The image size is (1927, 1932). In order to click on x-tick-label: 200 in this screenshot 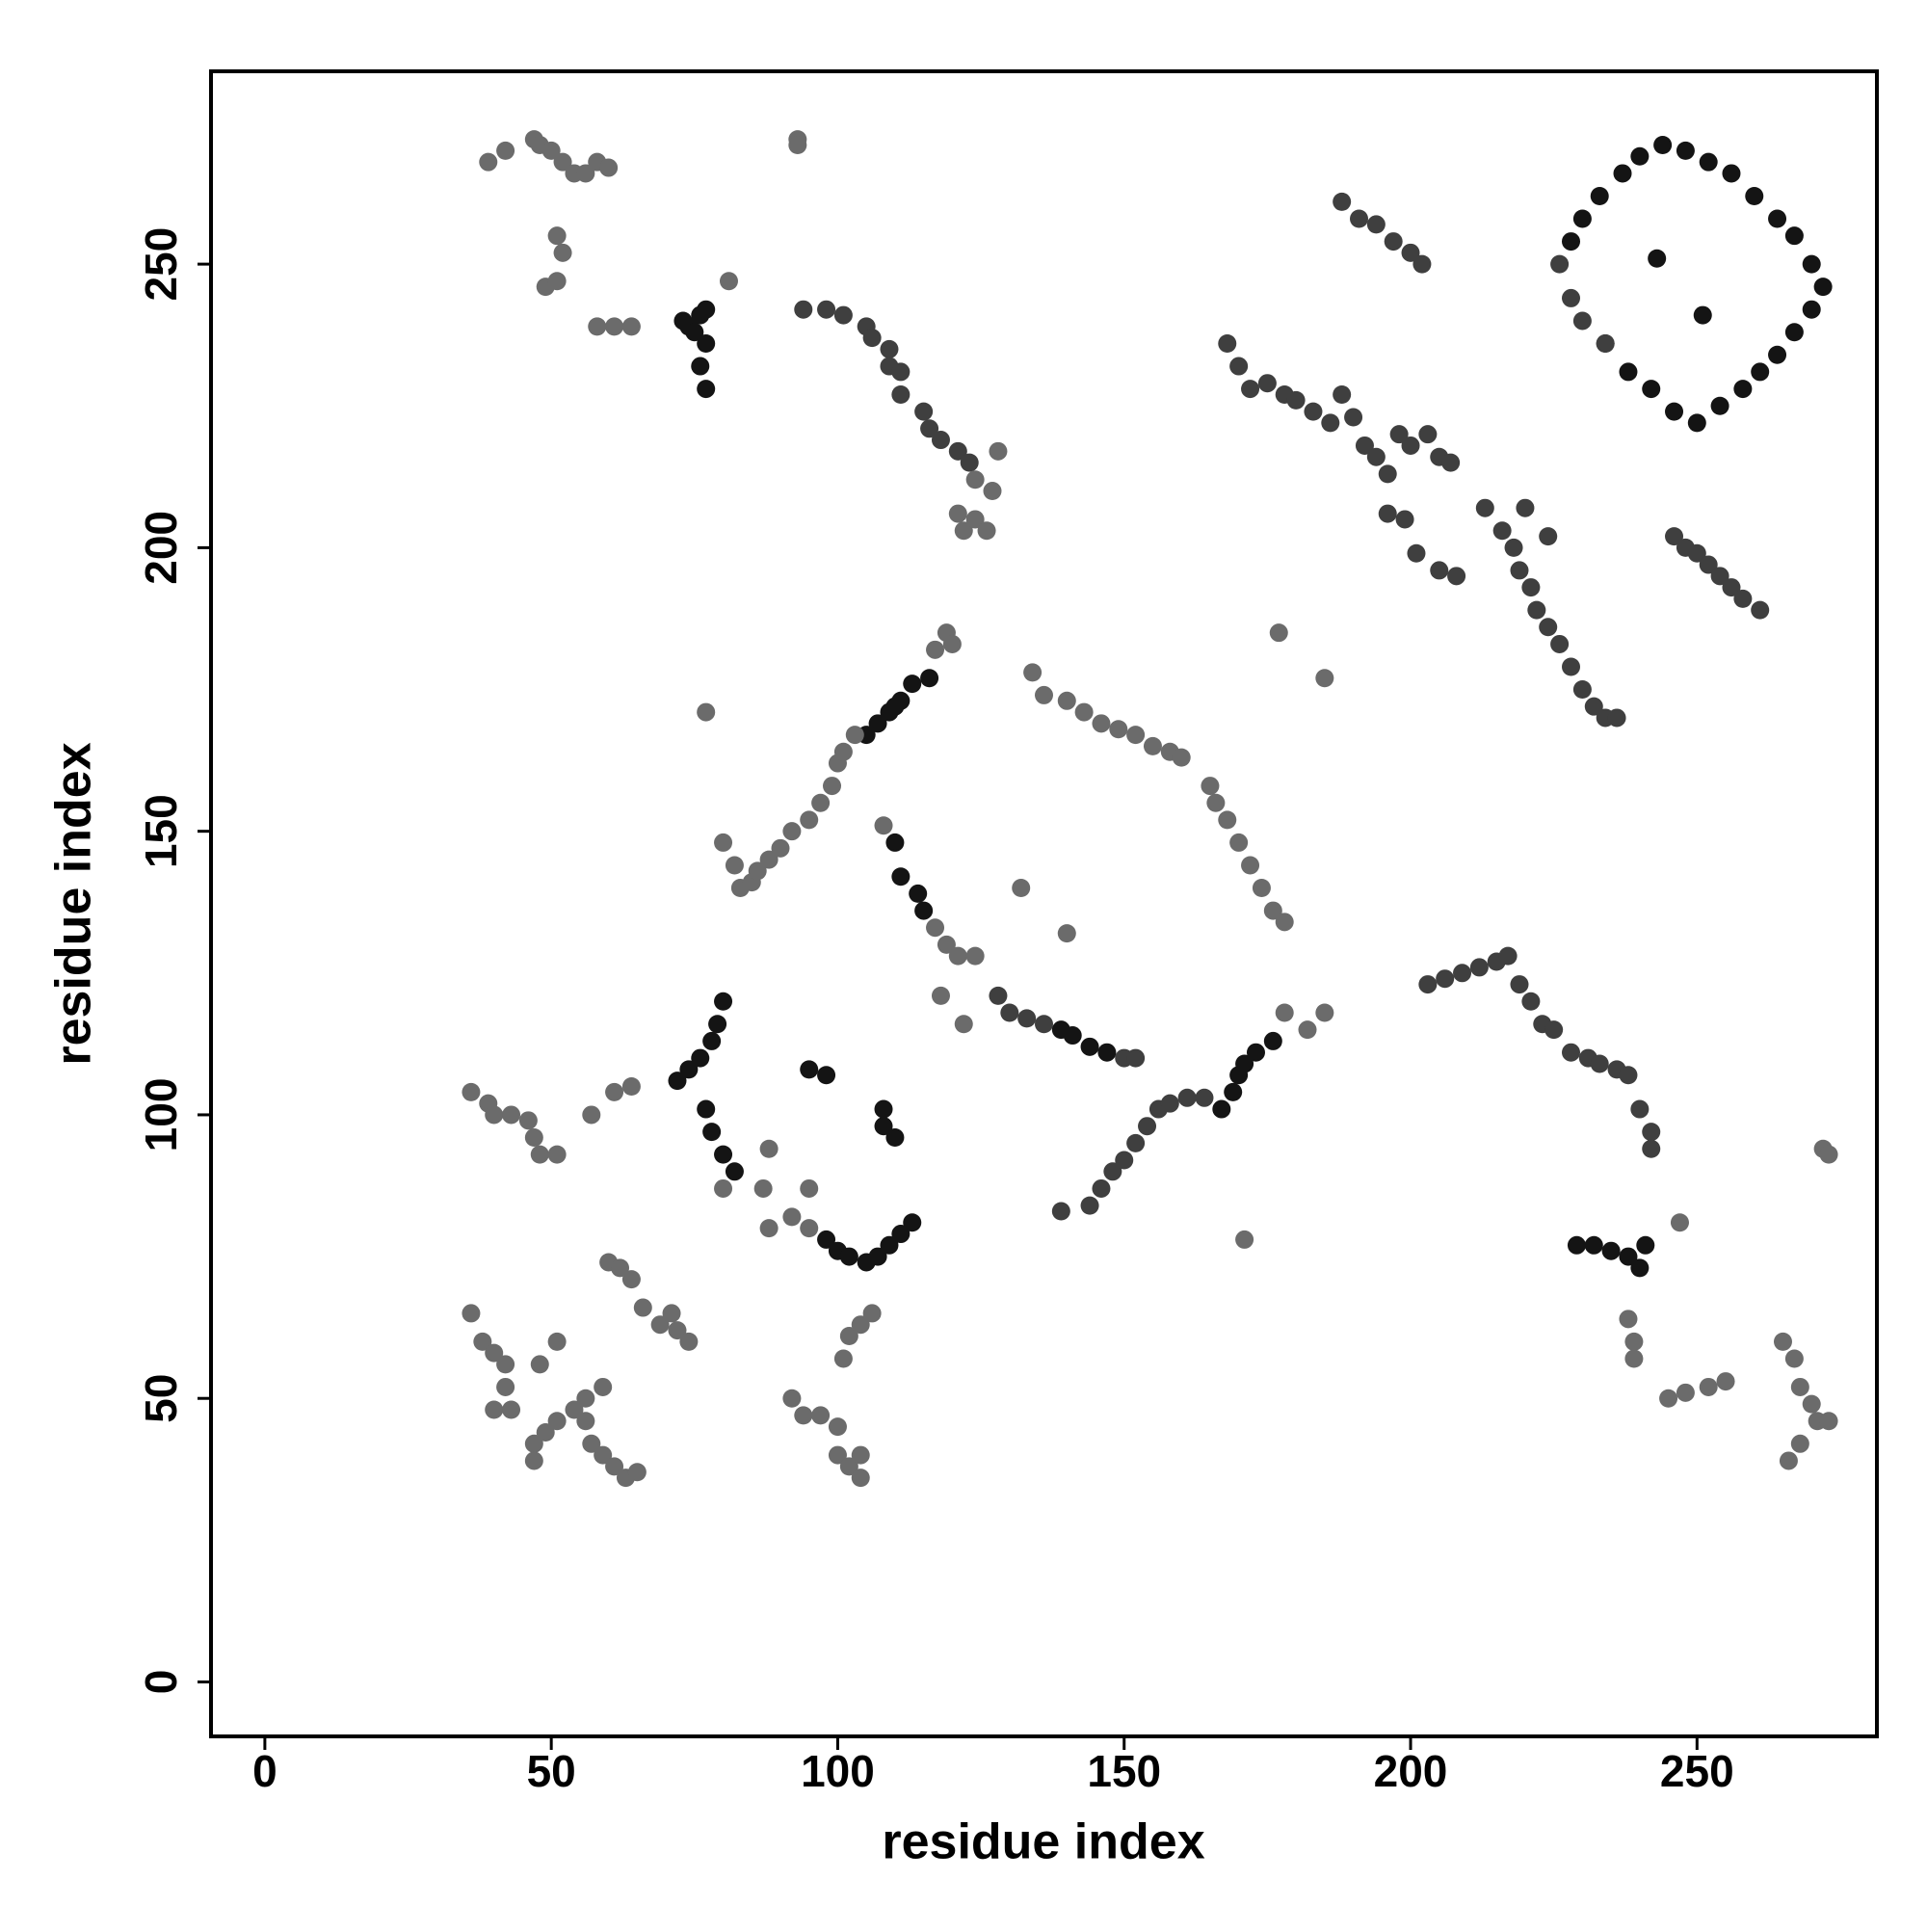, I will do `click(1411, 1771)`.